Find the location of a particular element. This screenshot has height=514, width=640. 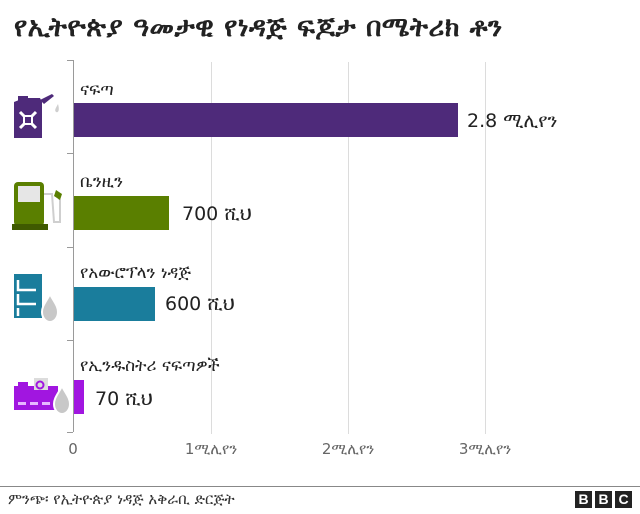

bar-diesel is located at coordinates (266, 120).